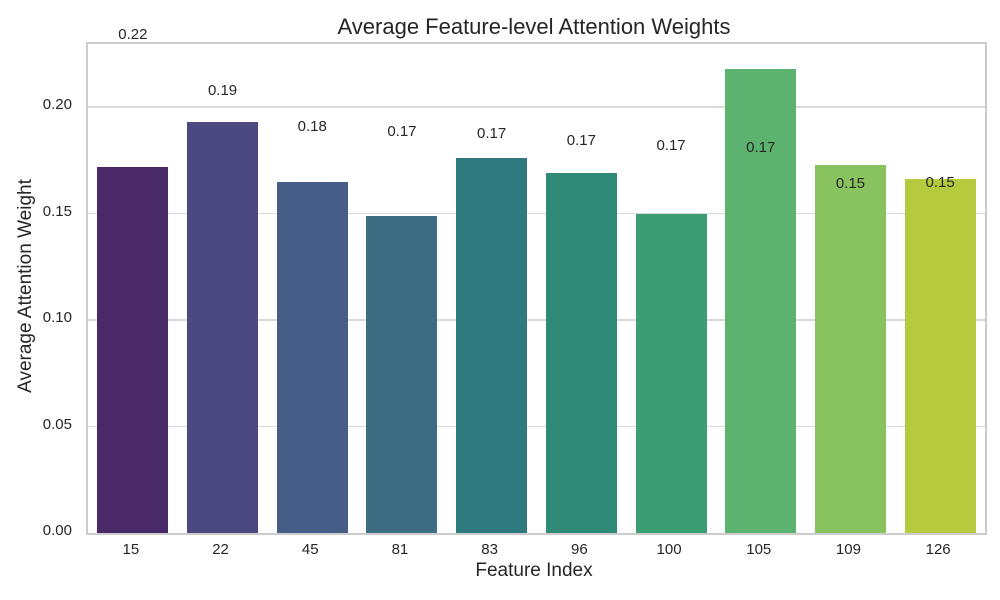  I want to click on x-tick-label: 109, so click(848, 549).